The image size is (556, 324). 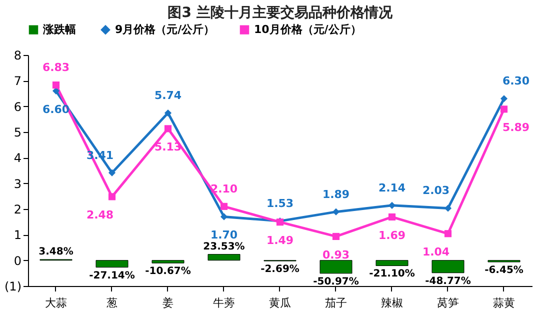 I want to click on data-label: -10.67%, so click(x=168, y=272).